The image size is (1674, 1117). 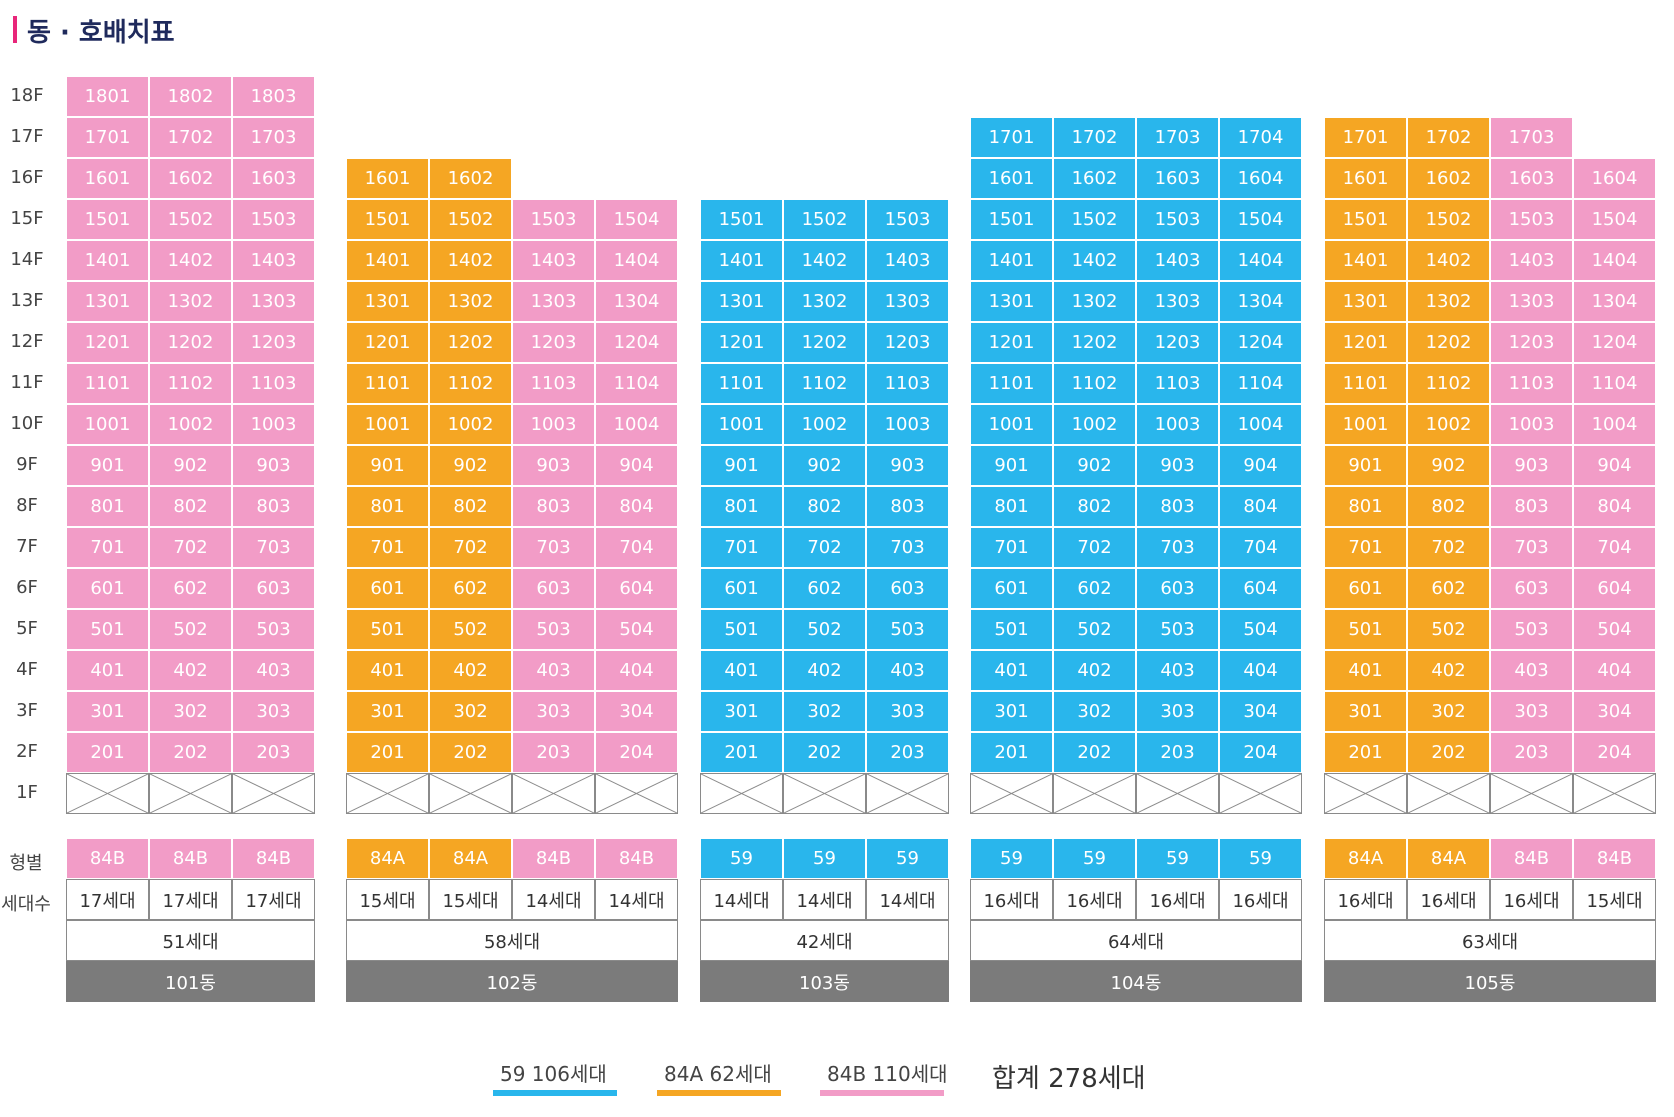 I want to click on unit-cell: 1201, so click(x=1365, y=342).